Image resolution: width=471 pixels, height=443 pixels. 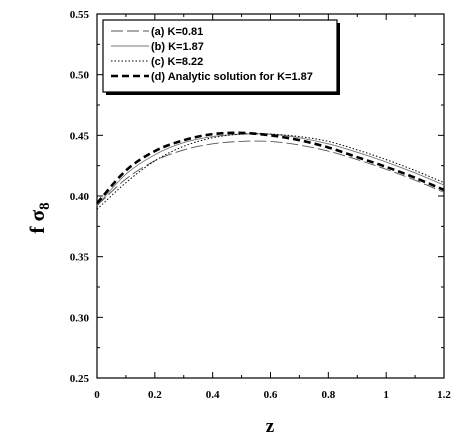 I want to click on y-axis-title: f σ8, so click(x=39, y=217).